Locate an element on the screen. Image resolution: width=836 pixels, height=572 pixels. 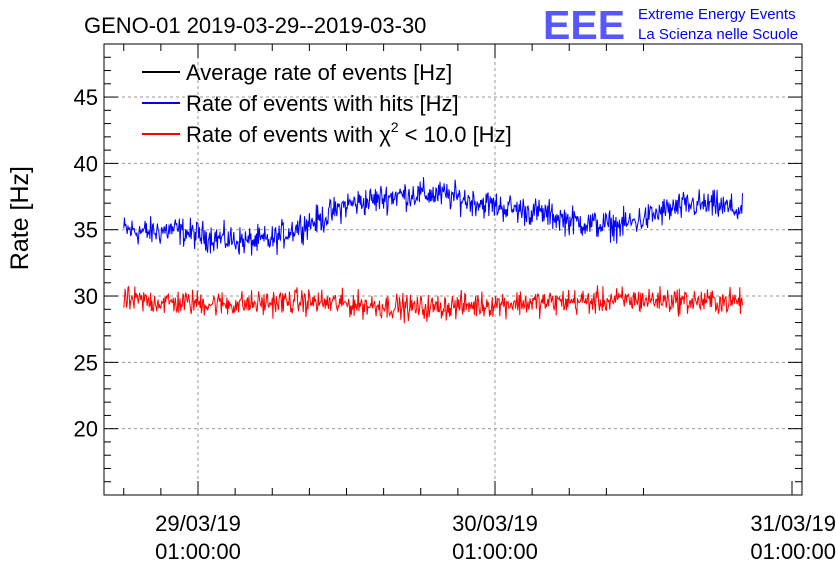
y-tick-label: 35 is located at coordinates (86, 230).